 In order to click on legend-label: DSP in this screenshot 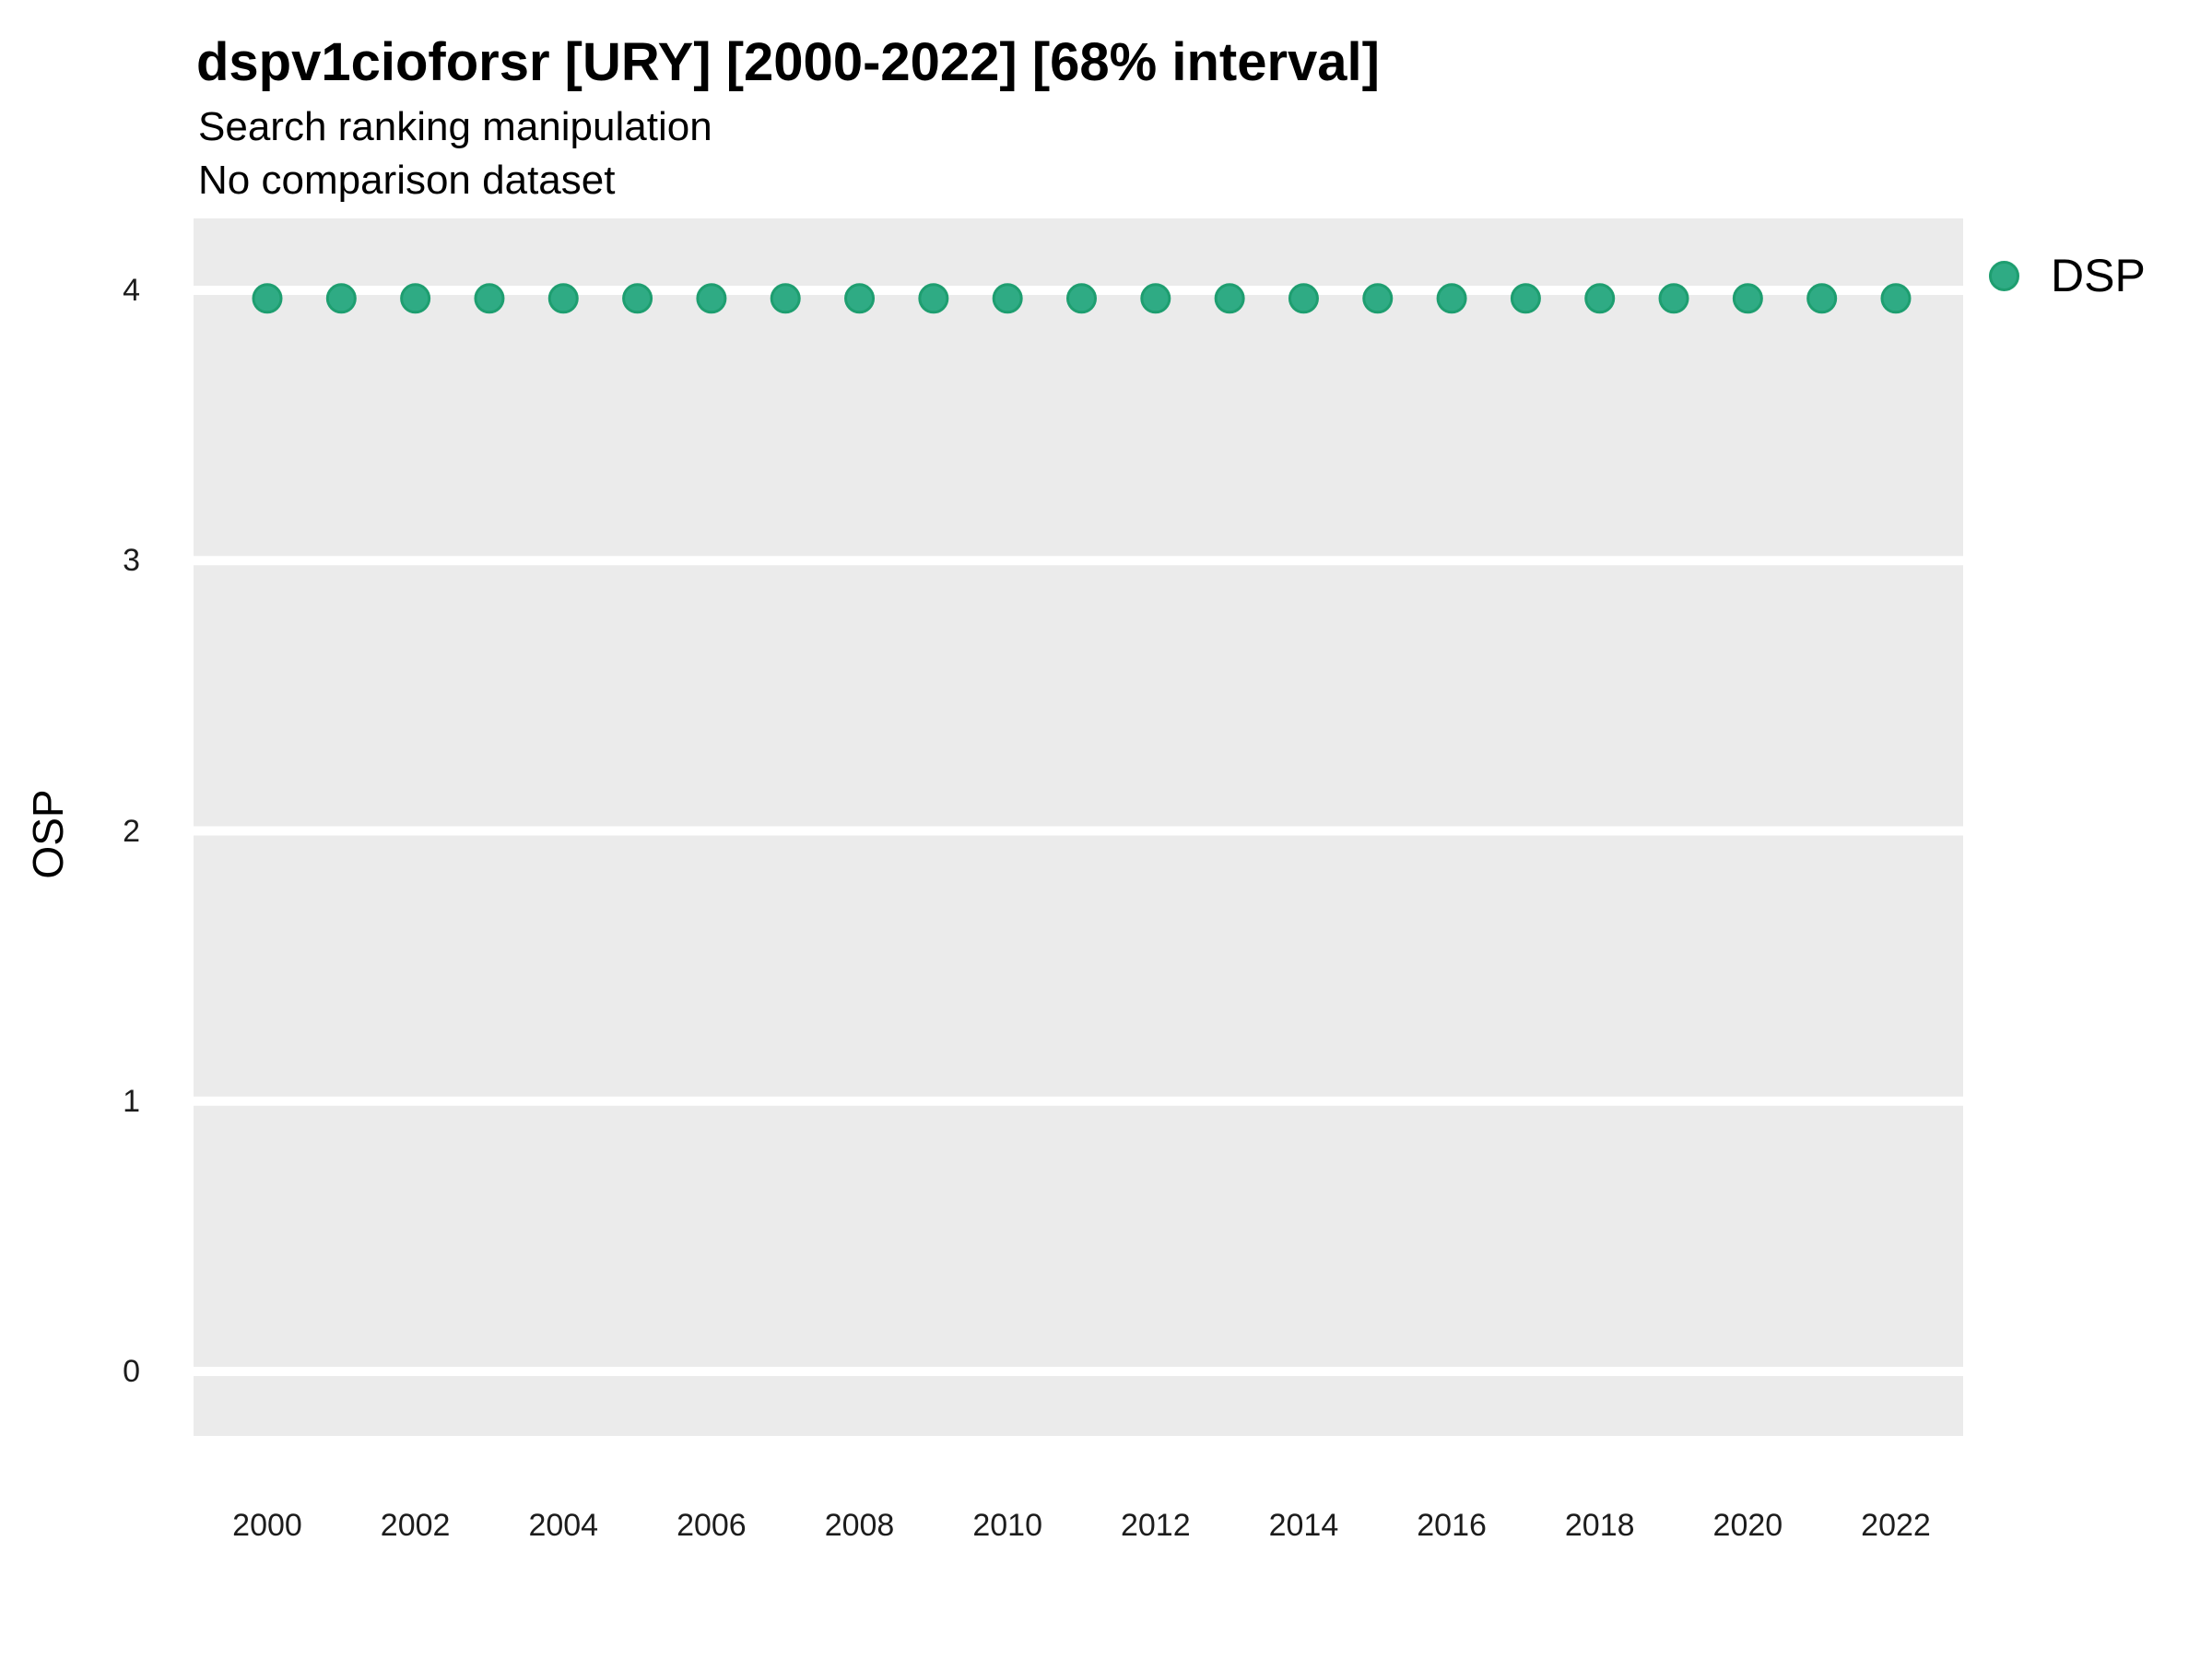, I will do `click(2098, 275)`.